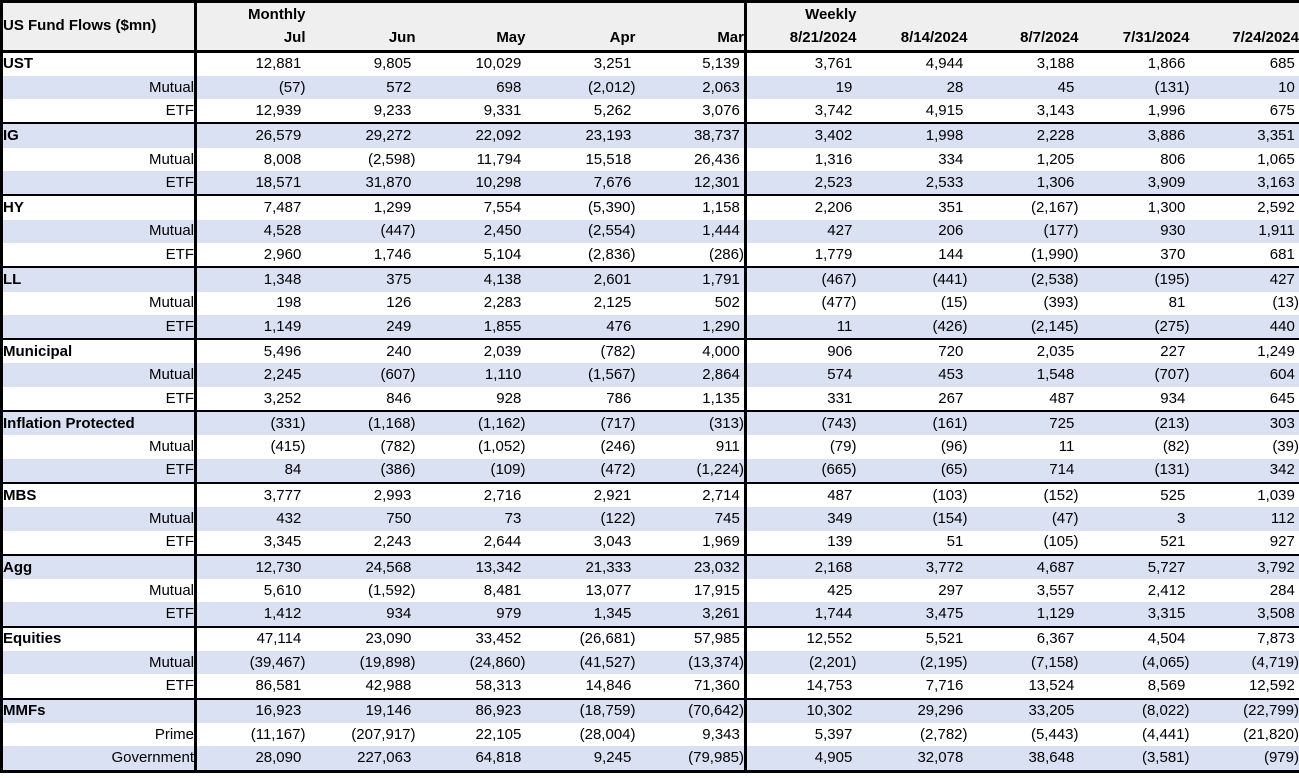 The image size is (1299, 778). Describe the element at coordinates (470, 566) in the screenshot. I see `value-cell: 13,342` at that location.